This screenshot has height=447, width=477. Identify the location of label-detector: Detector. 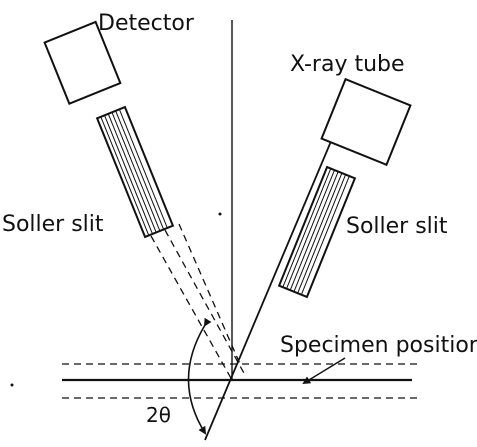
(146, 23).